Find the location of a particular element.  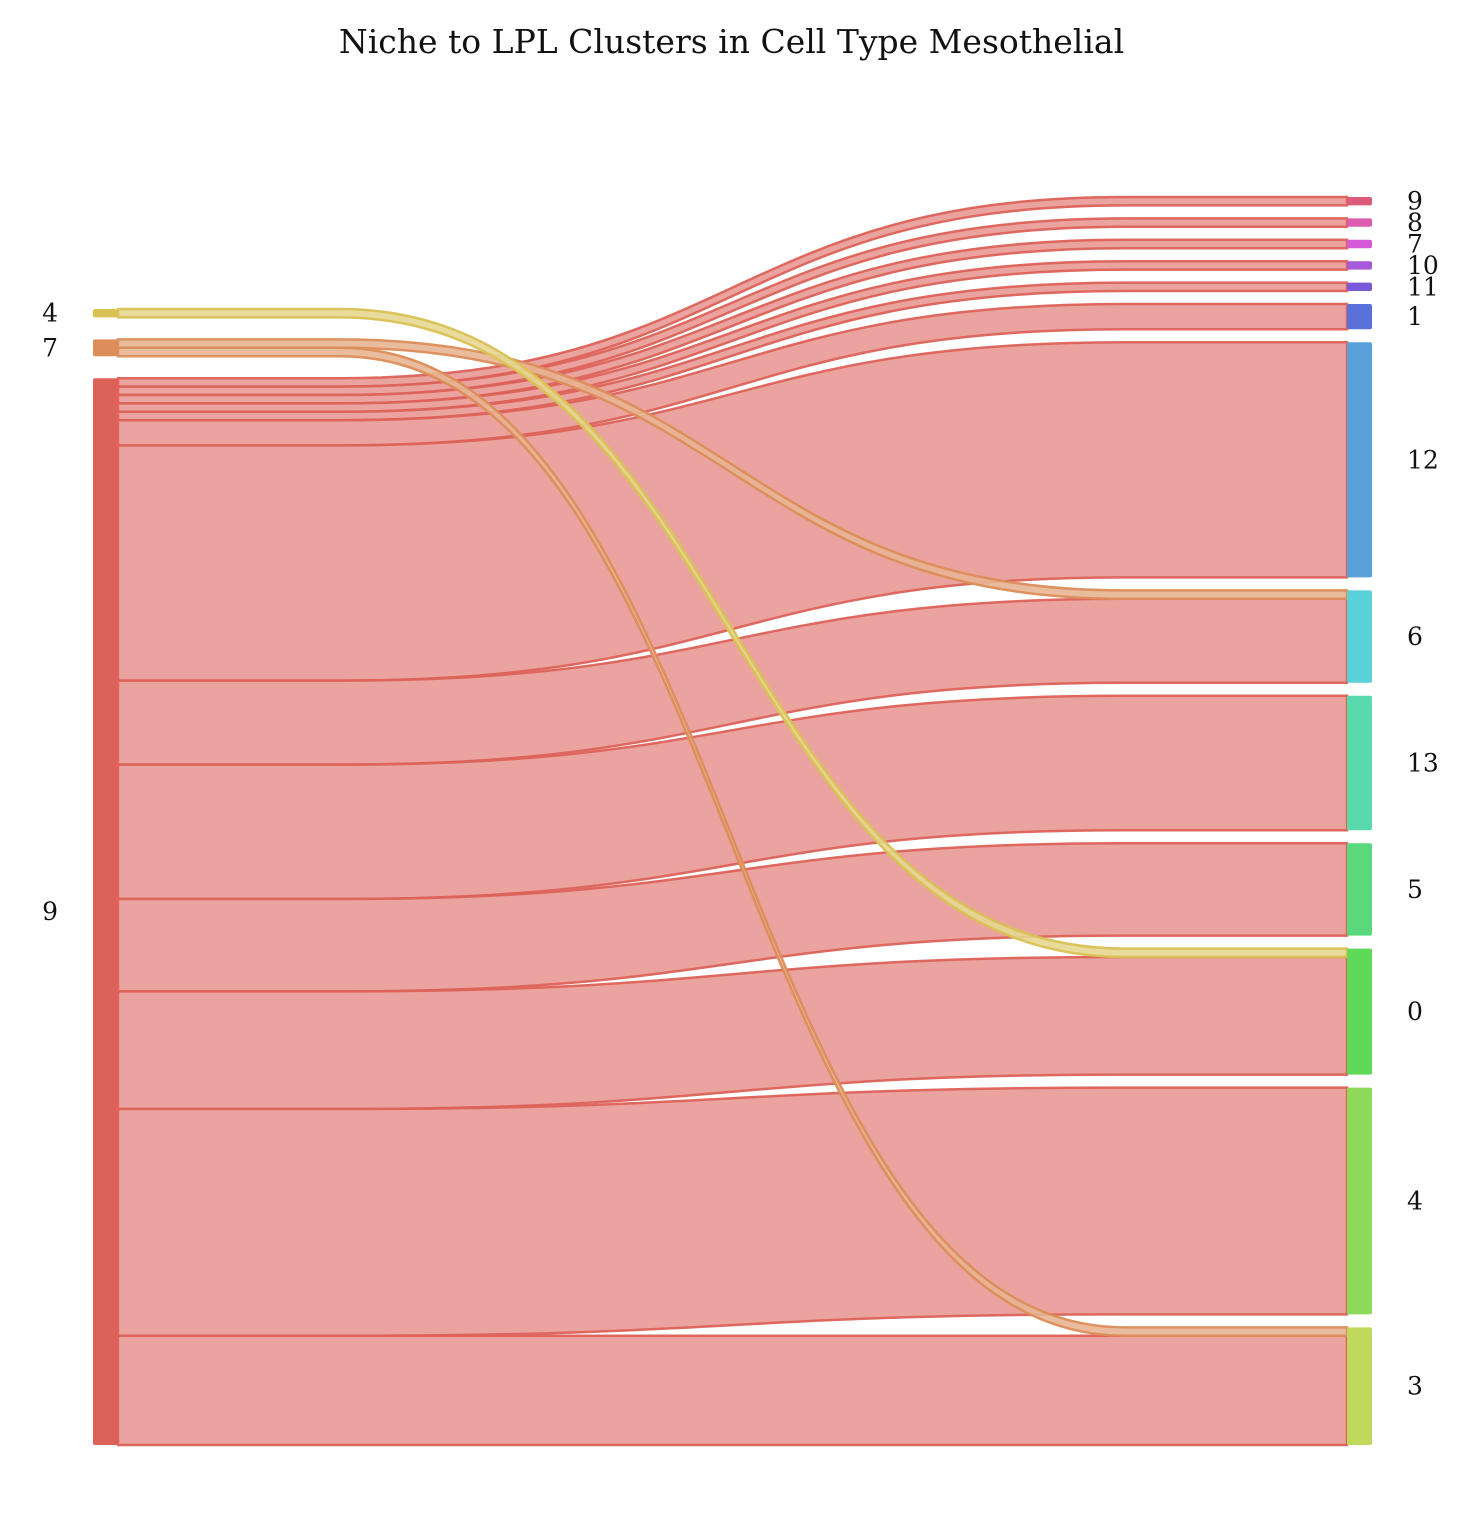

link-s9-to-t5 is located at coordinates (732, 917).